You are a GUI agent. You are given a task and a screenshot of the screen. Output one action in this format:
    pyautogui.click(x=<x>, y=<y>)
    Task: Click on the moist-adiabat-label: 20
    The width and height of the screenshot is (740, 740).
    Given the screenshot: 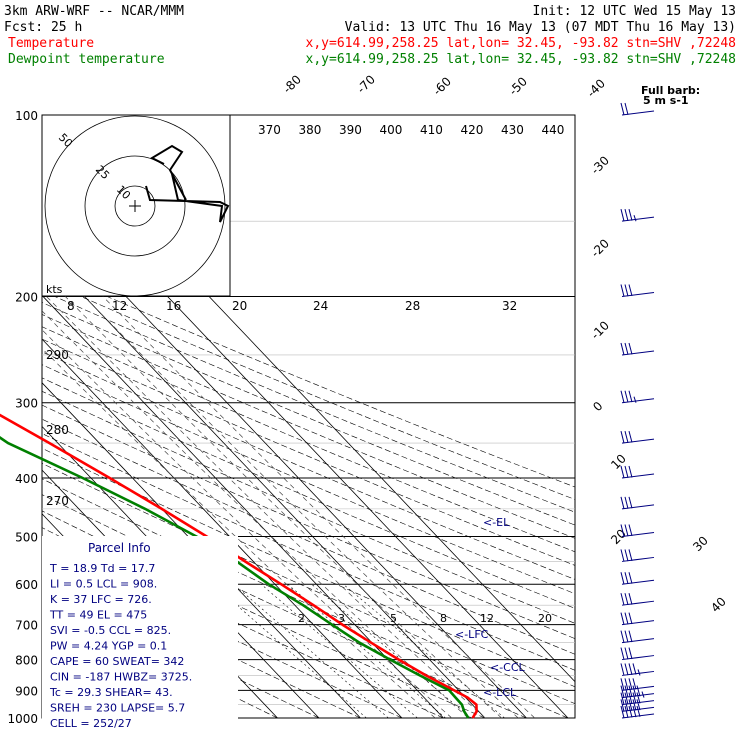 What is the action you would take?
    pyautogui.click(x=239, y=306)
    